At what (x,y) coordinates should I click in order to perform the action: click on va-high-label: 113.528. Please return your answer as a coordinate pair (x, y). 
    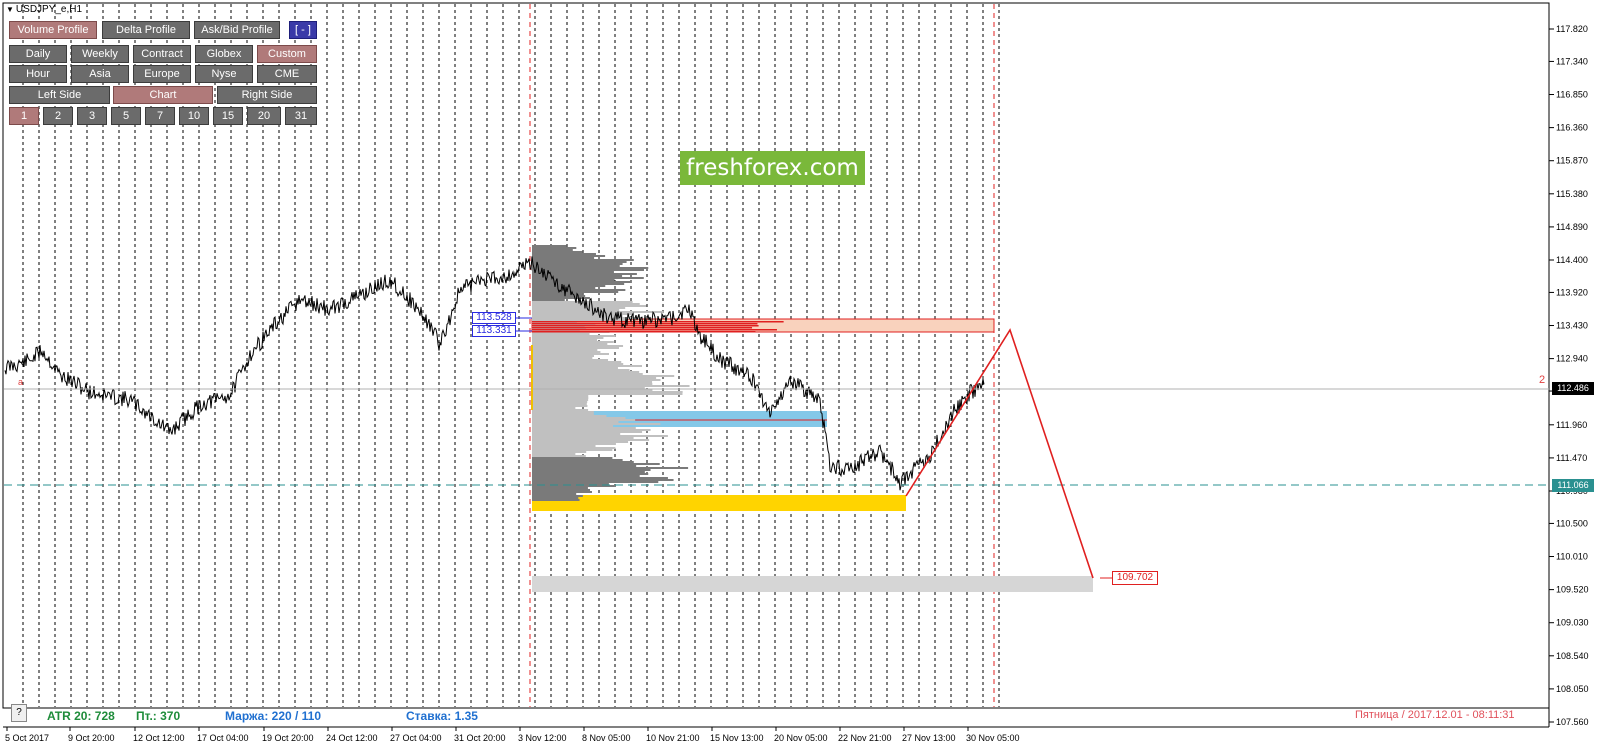
    Looking at the image, I should click on (494, 318).